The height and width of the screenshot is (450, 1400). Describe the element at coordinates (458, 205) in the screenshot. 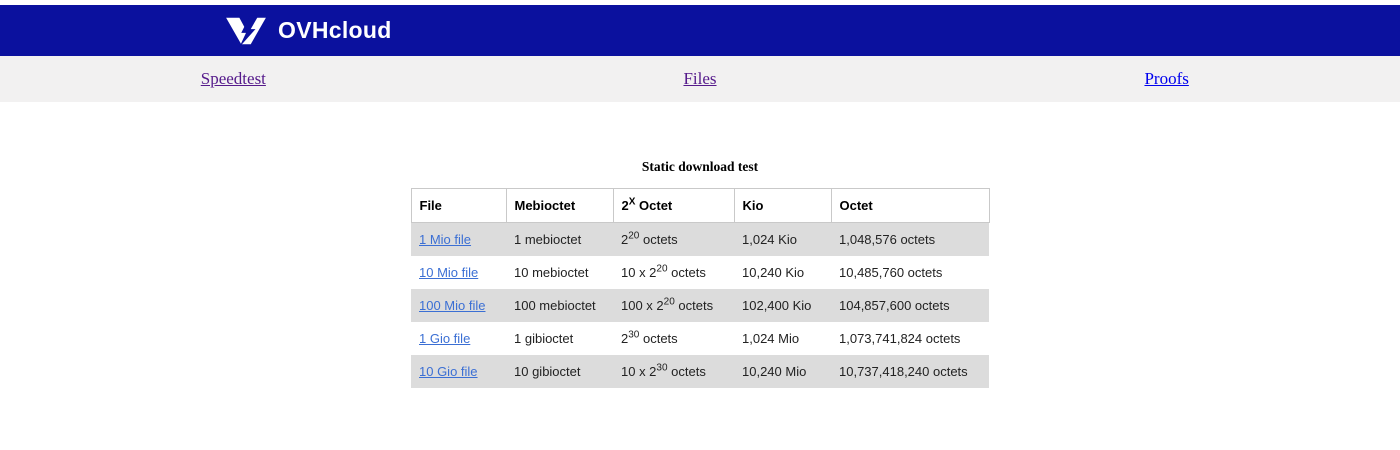

I see `column-header-0: File` at that location.